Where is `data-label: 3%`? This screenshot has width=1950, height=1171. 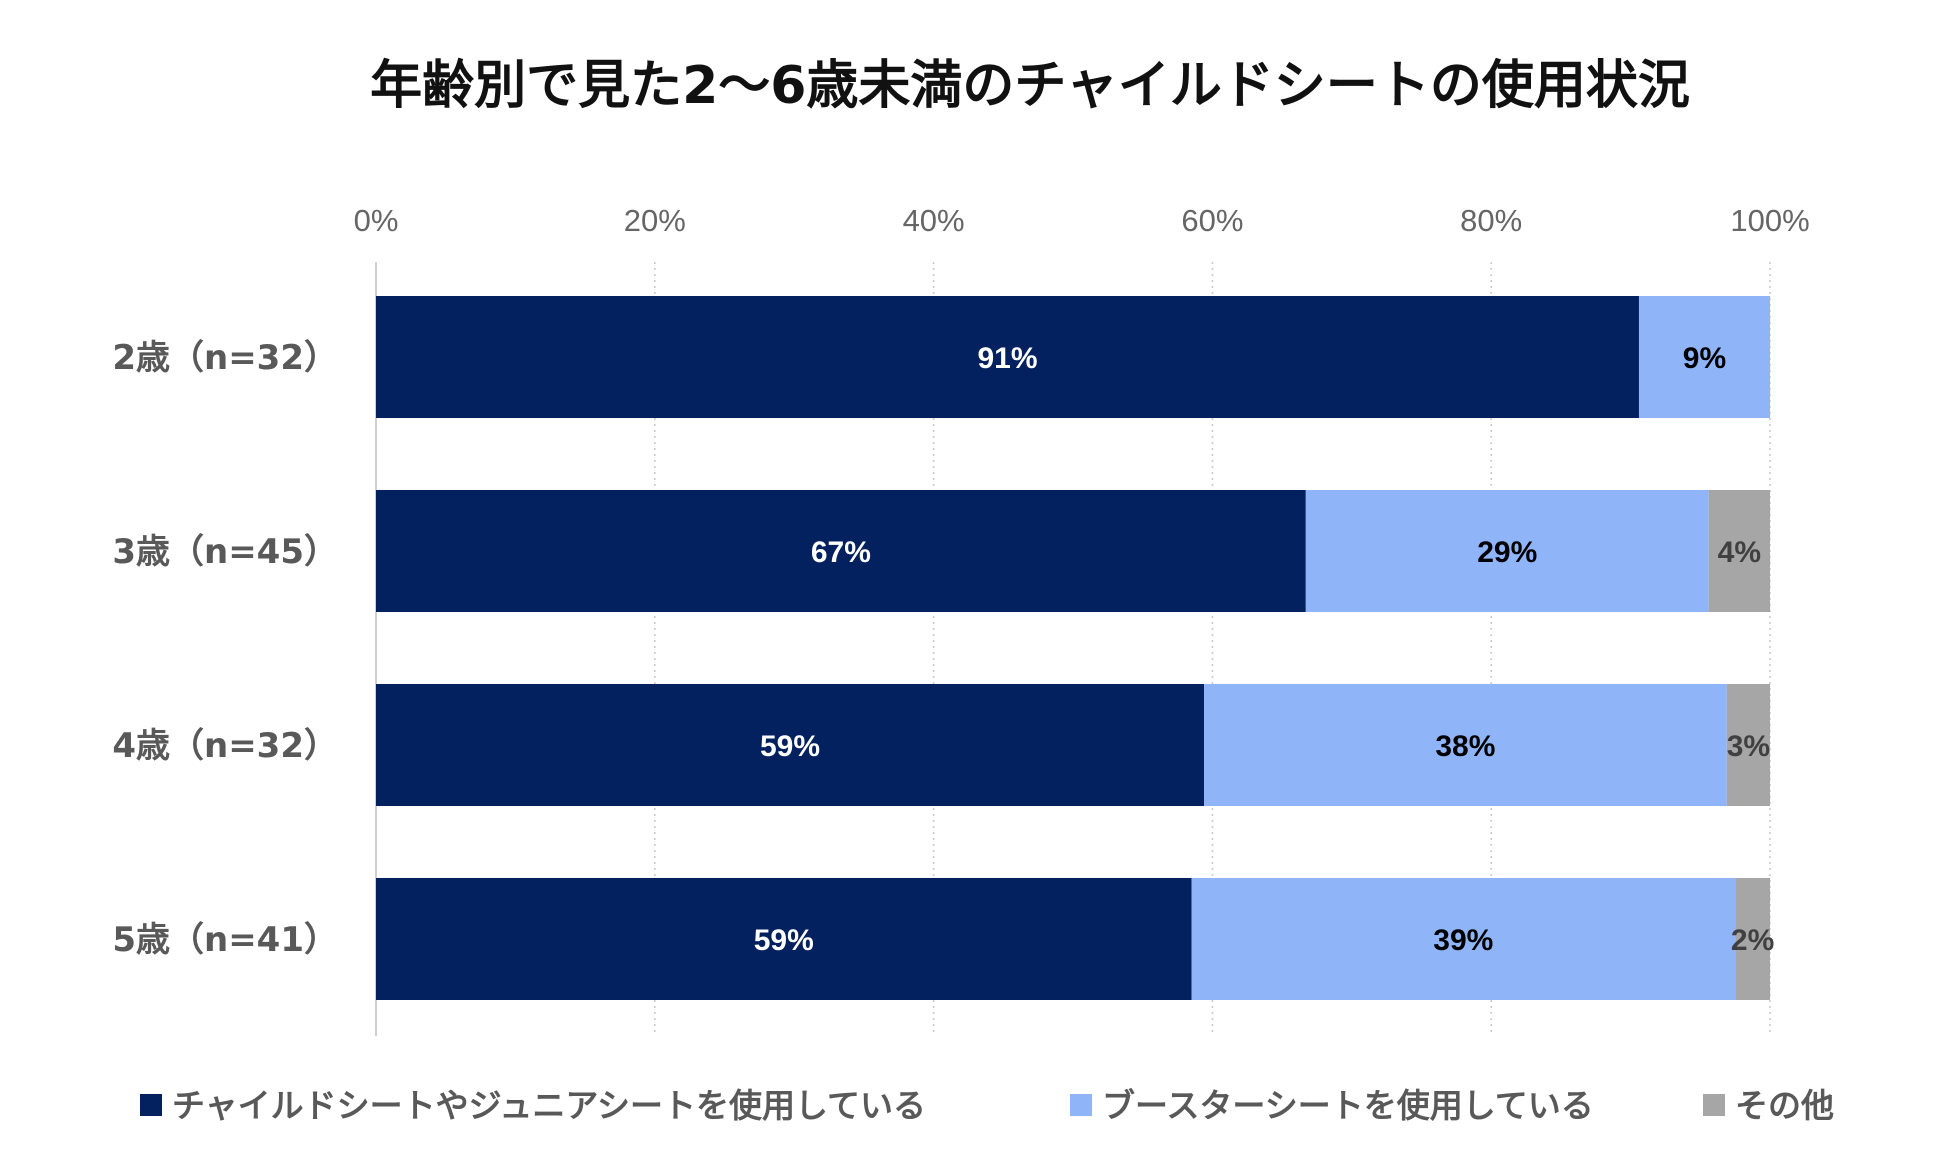 data-label: 3% is located at coordinates (1748, 746).